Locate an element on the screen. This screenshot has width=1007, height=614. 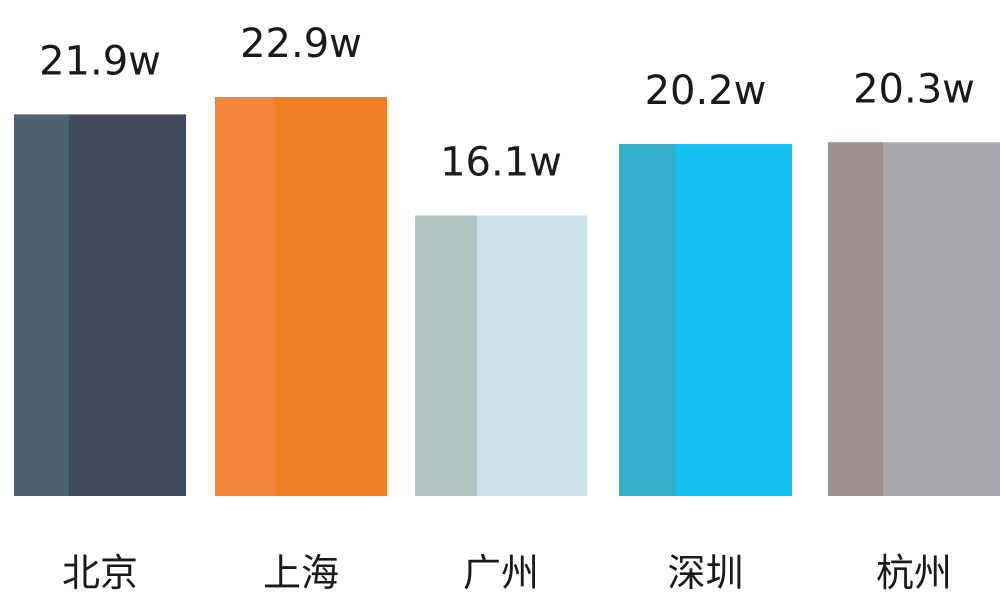
value-label-3: 16.1w is located at coordinates (501, 162).